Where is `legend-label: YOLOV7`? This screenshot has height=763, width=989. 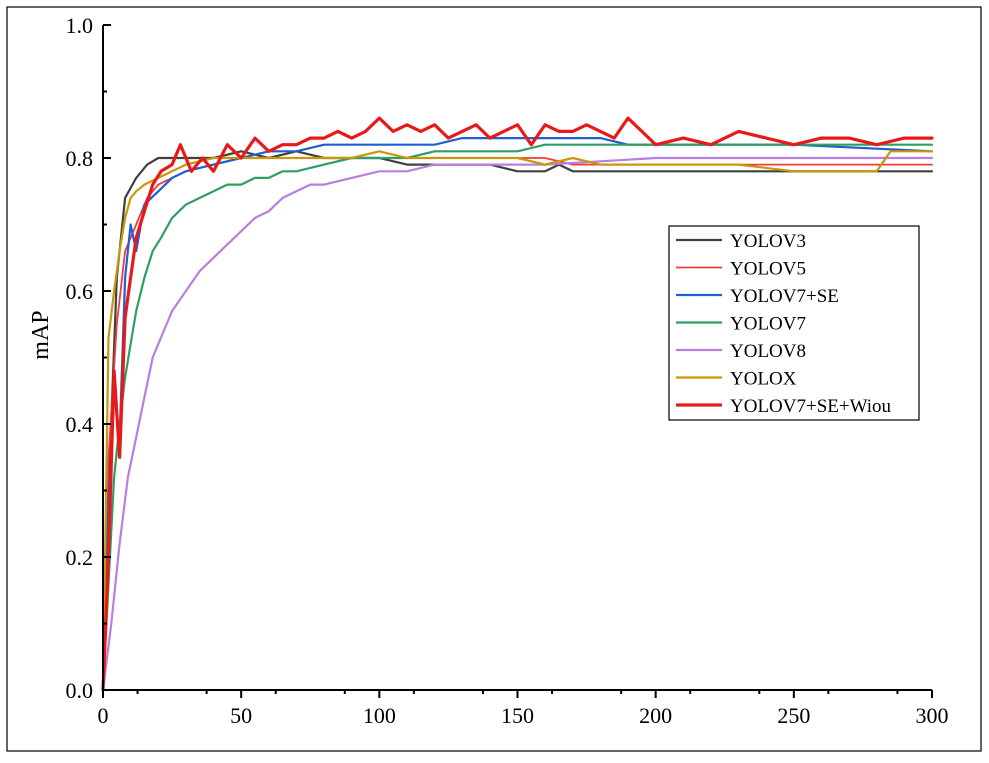 legend-label: YOLOV7 is located at coordinates (768, 324).